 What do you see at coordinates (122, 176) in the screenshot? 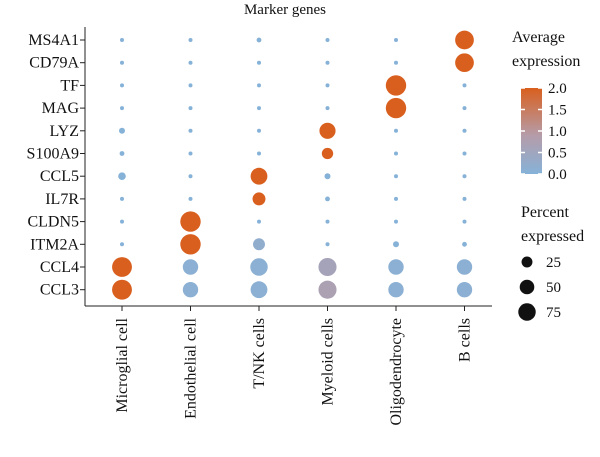
I see `dot-ccl5-microglial-cell` at bounding box center [122, 176].